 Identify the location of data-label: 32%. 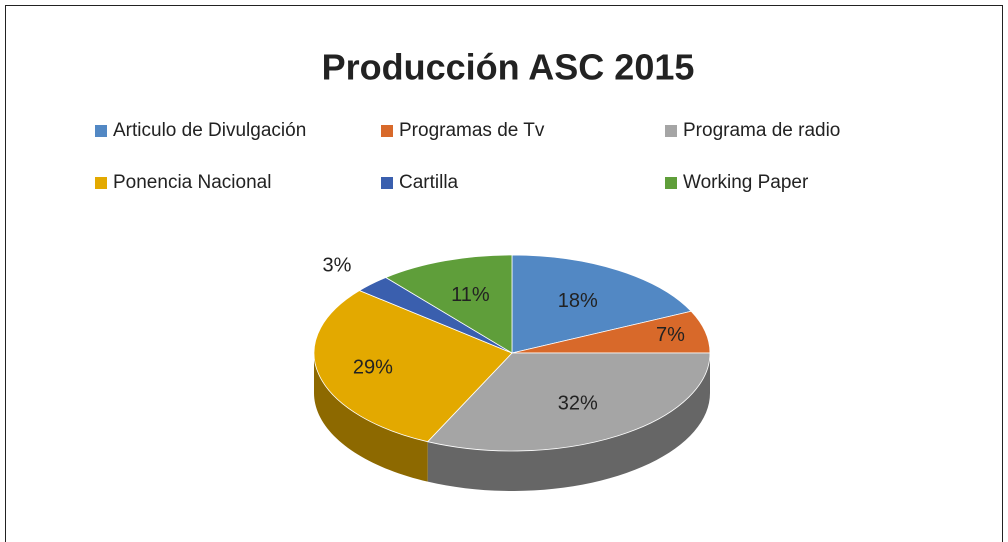
(578, 404).